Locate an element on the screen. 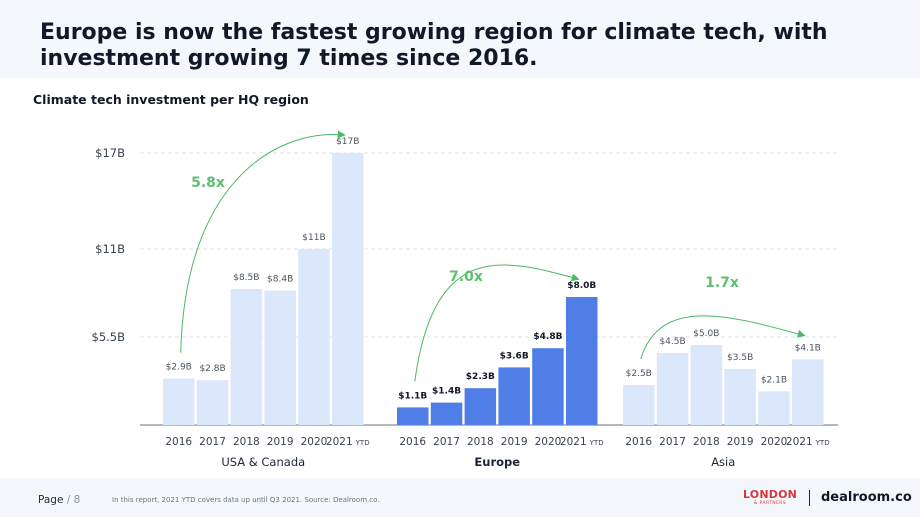  usa-canada-tick-label-2021: 2021 YTD is located at coordinates (348, 442).